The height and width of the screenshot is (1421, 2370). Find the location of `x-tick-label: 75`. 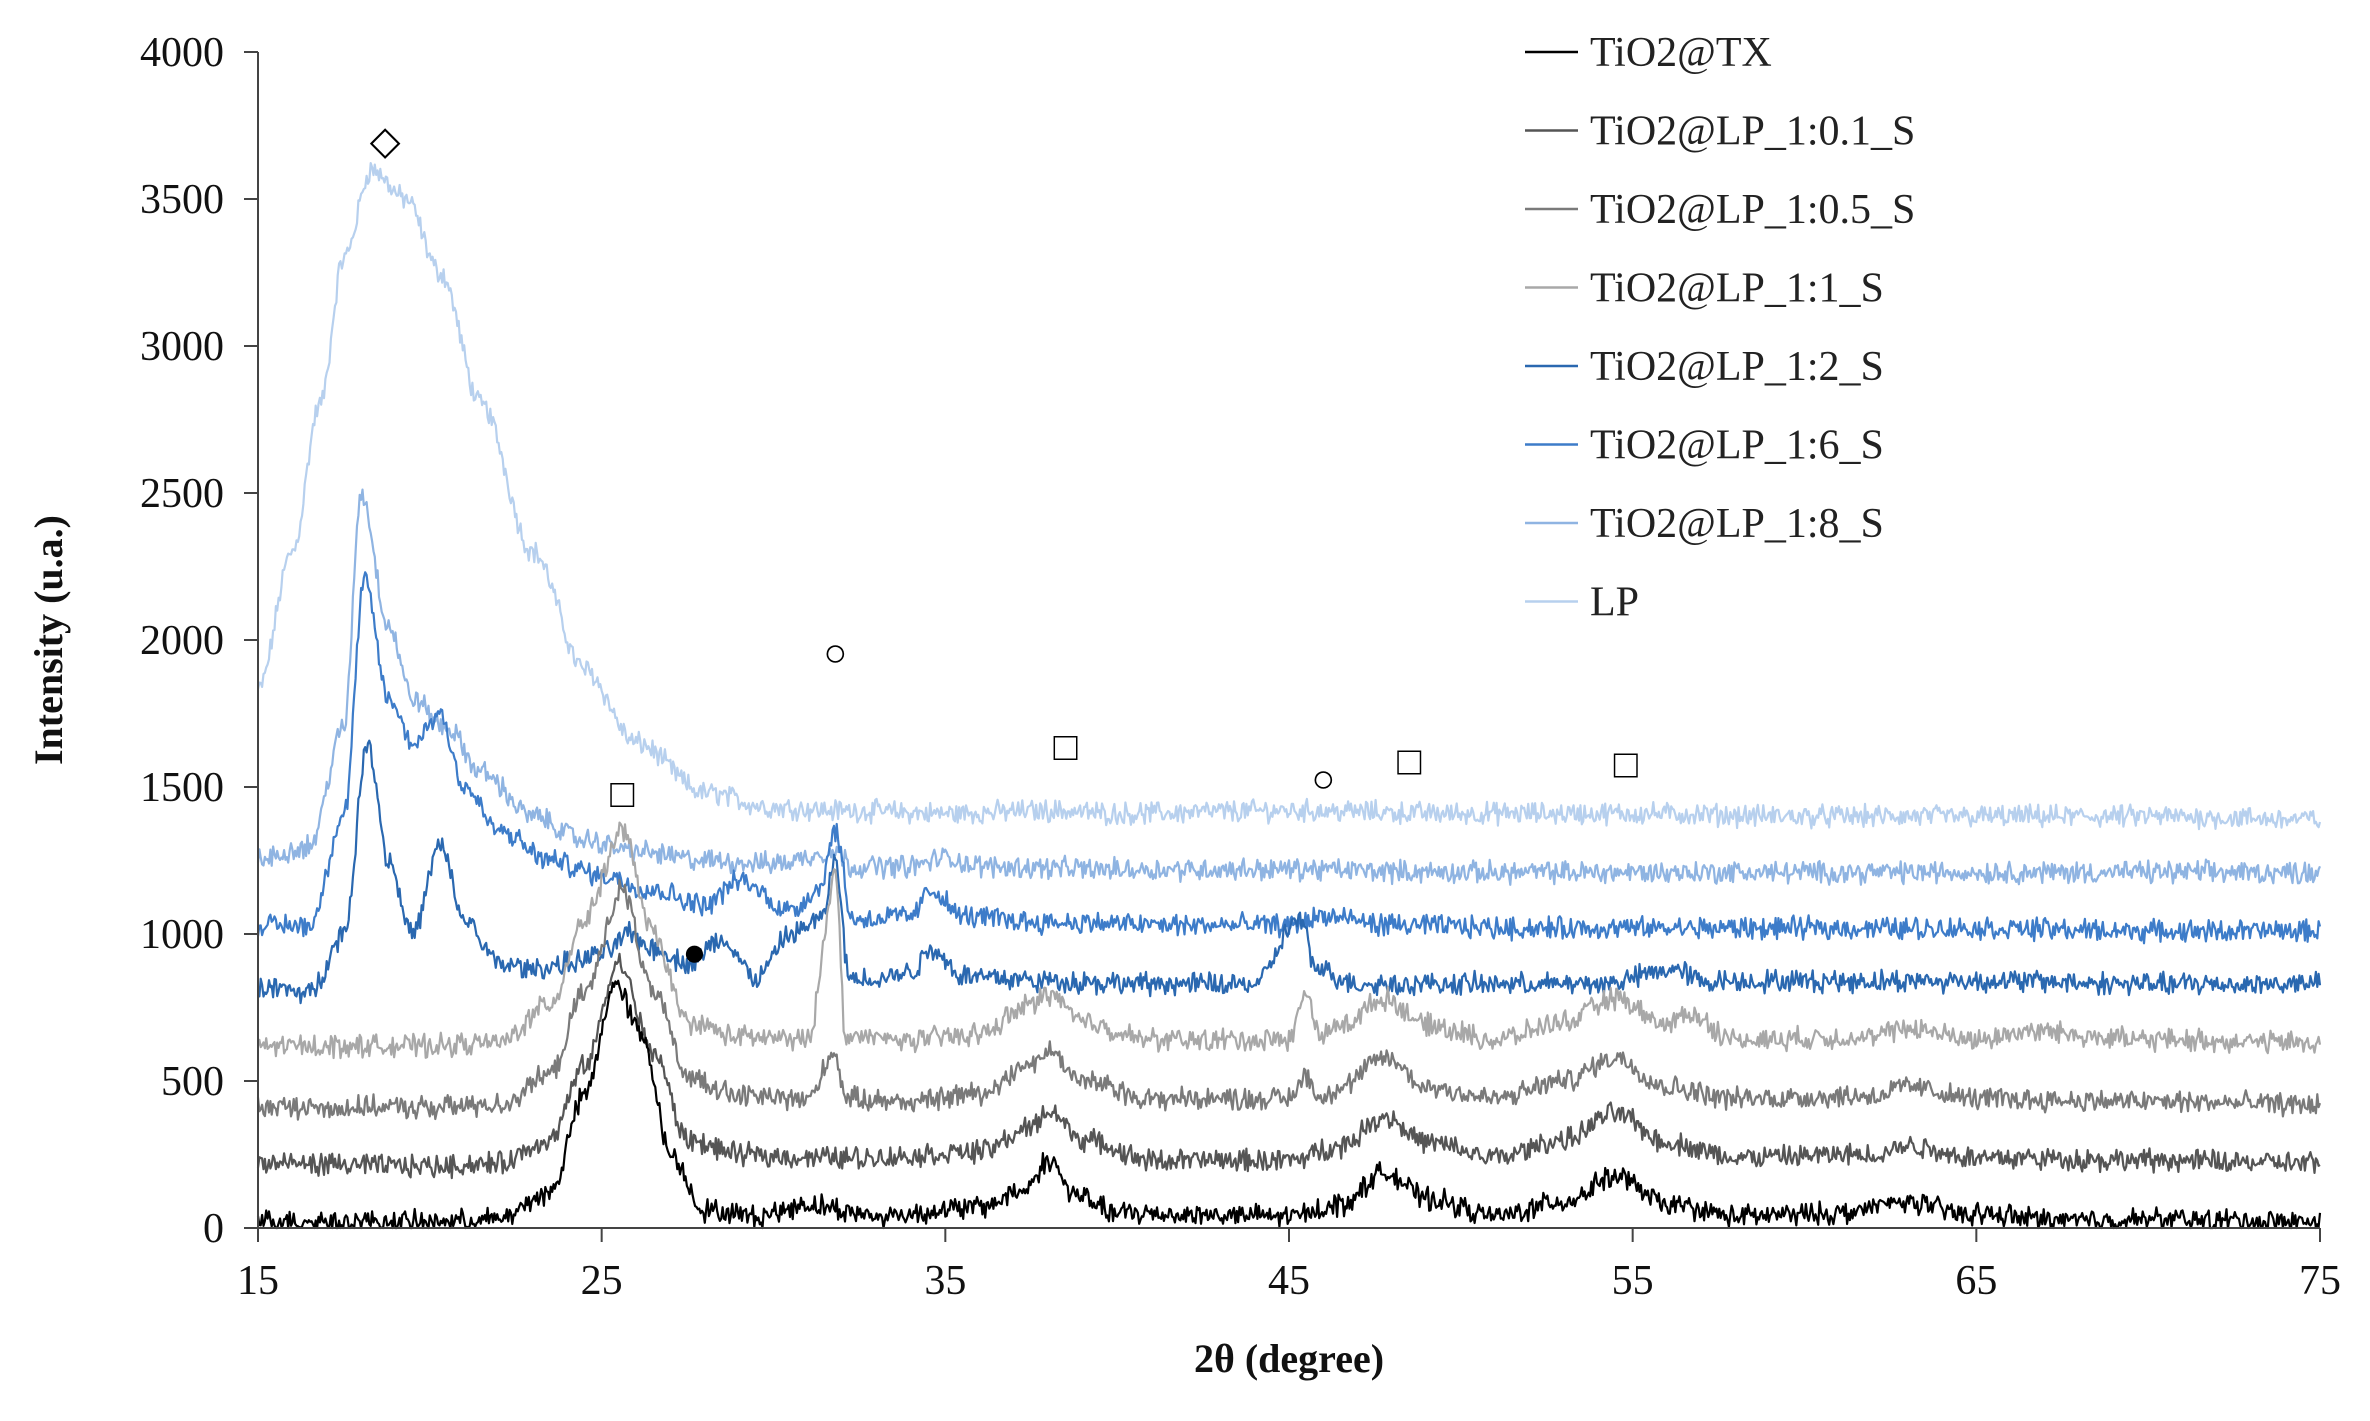

x-tick-label: 75 is located at coordinates (2320, 1281).